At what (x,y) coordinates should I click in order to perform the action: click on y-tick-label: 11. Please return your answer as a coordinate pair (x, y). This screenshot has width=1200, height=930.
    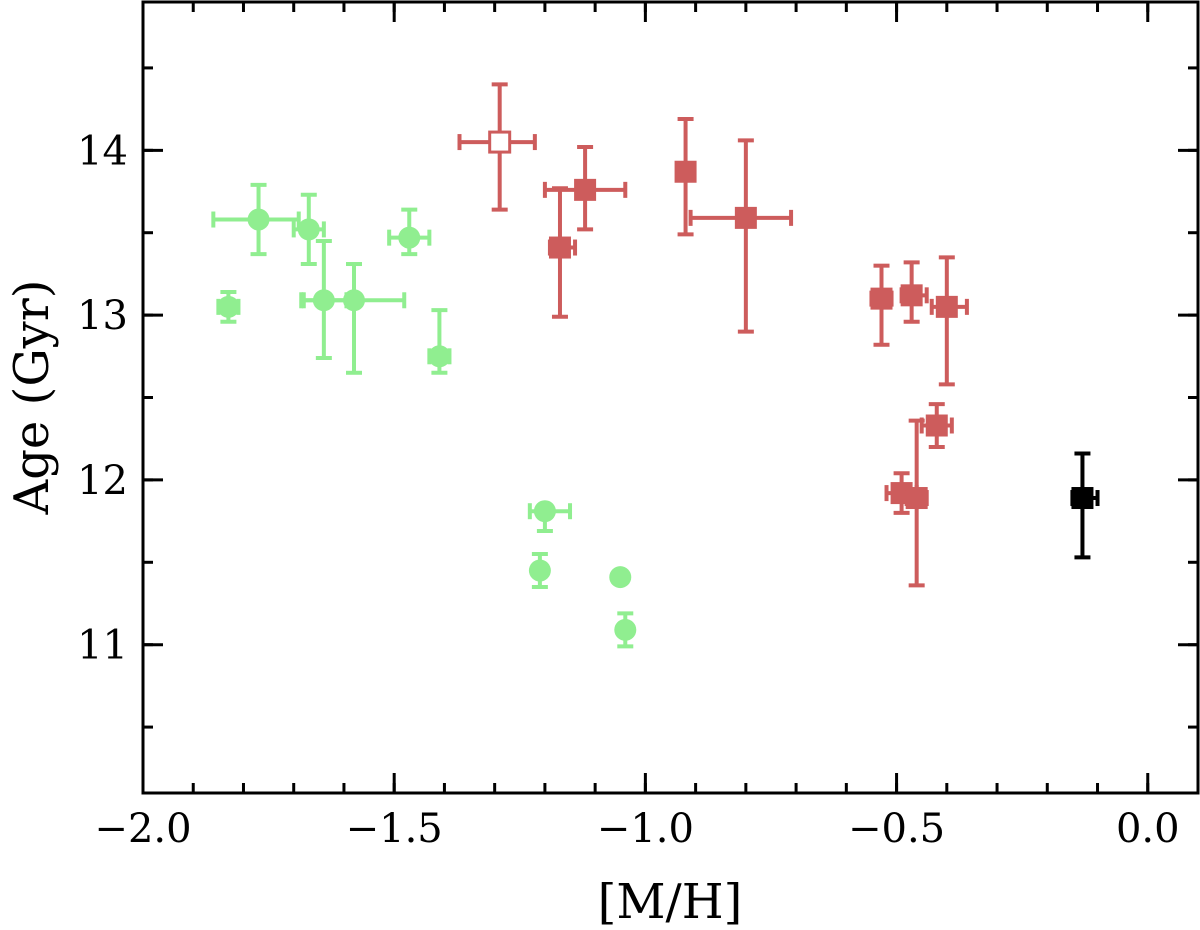
    Looking at the image, I should click on (102, 646).